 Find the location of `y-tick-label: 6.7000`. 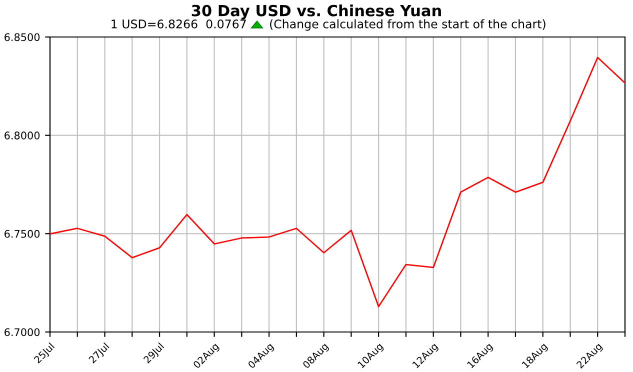

y-tick-label: 6.7000 is located at coordinates (22, 332).